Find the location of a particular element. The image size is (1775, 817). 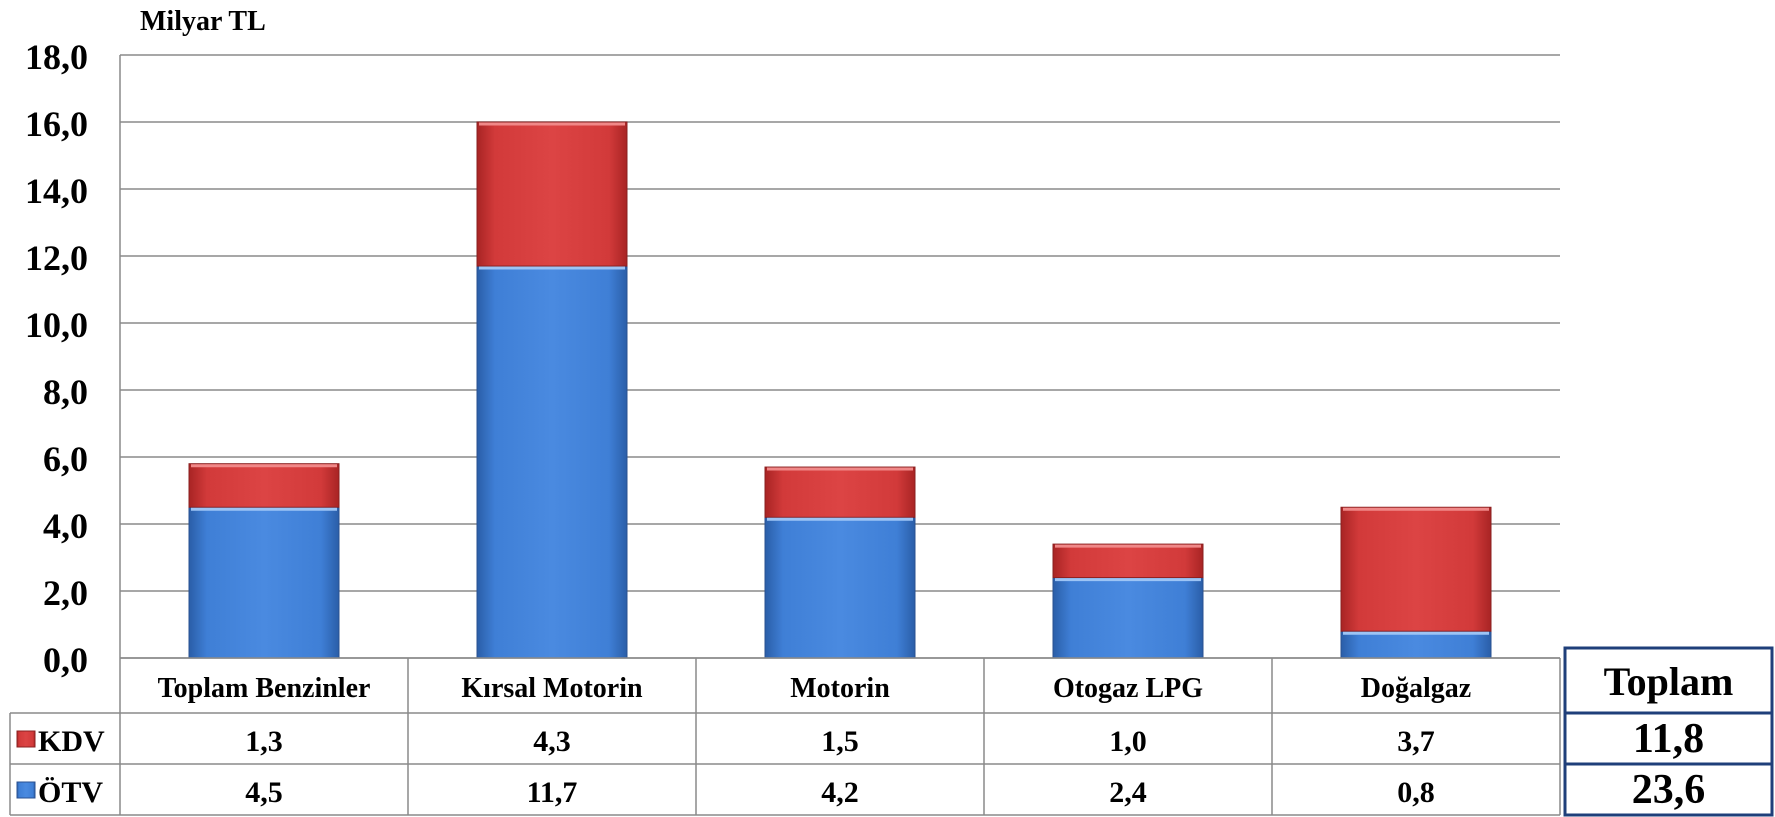

category-label: Otogaz LPG is located at coordinates (1128, 688).